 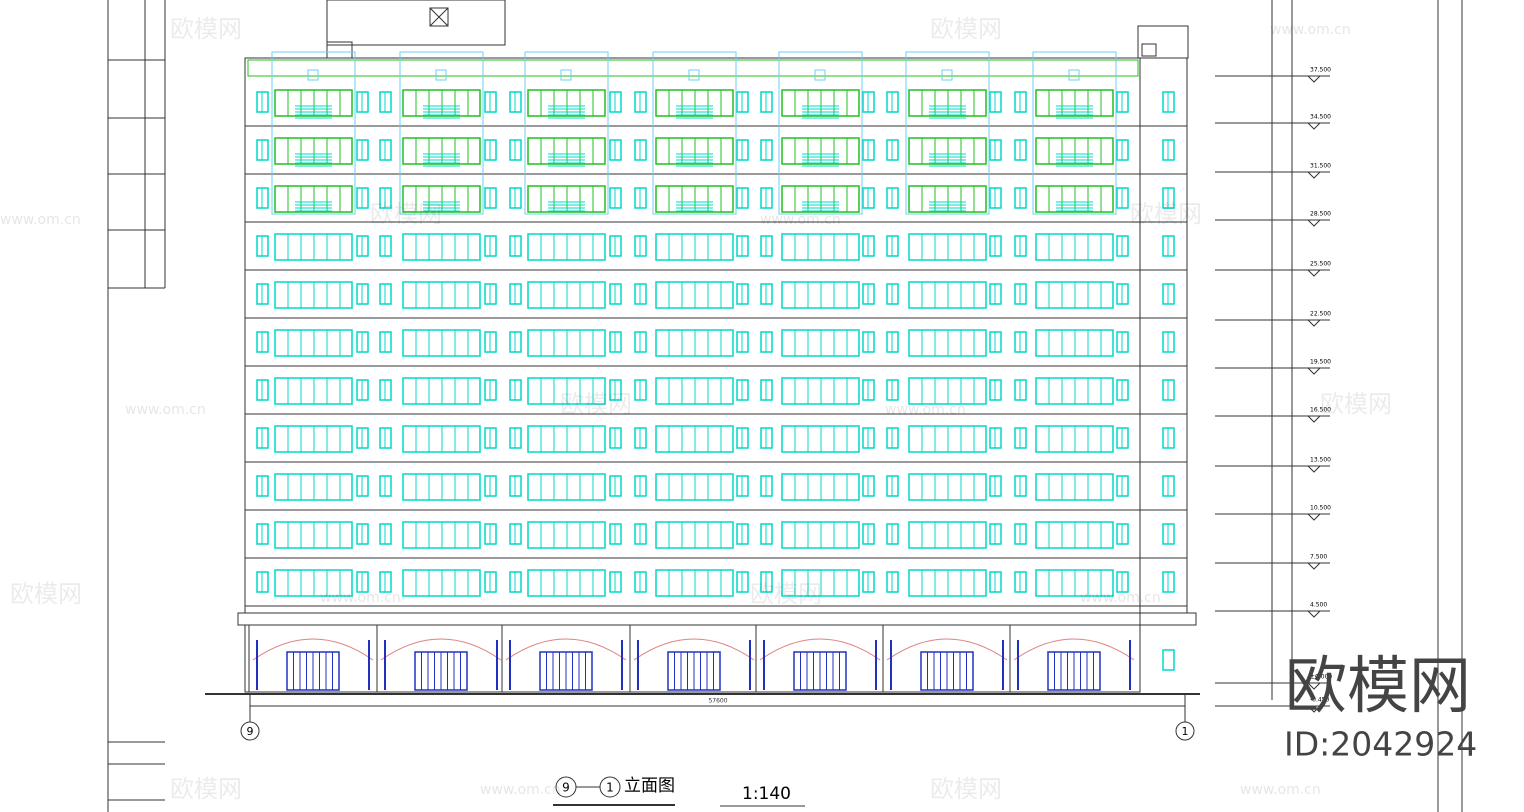 I want to click on watermark-brand: 欧模网, so click(x=1378, y=685).